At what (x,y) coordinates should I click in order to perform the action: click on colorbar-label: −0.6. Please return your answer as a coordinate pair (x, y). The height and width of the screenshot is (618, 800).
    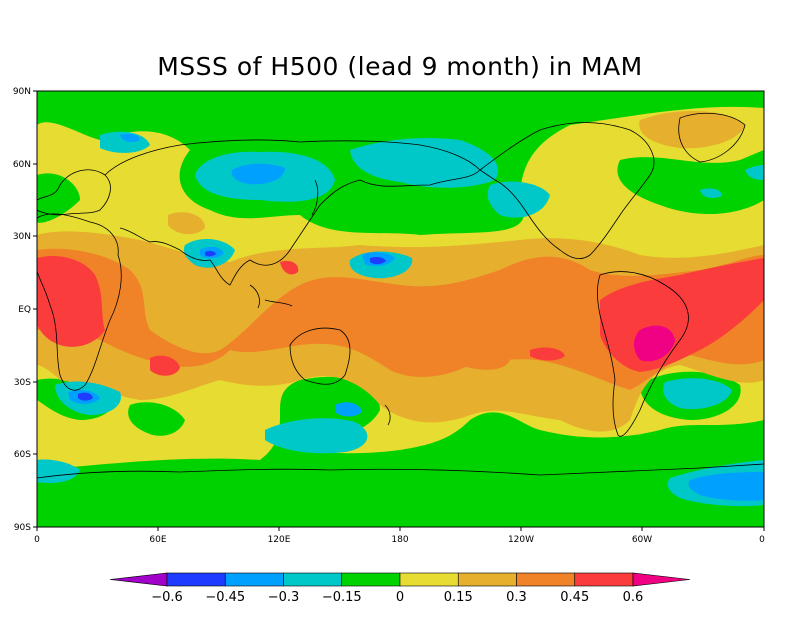
    Looking at the image, I should click on (167, 597).